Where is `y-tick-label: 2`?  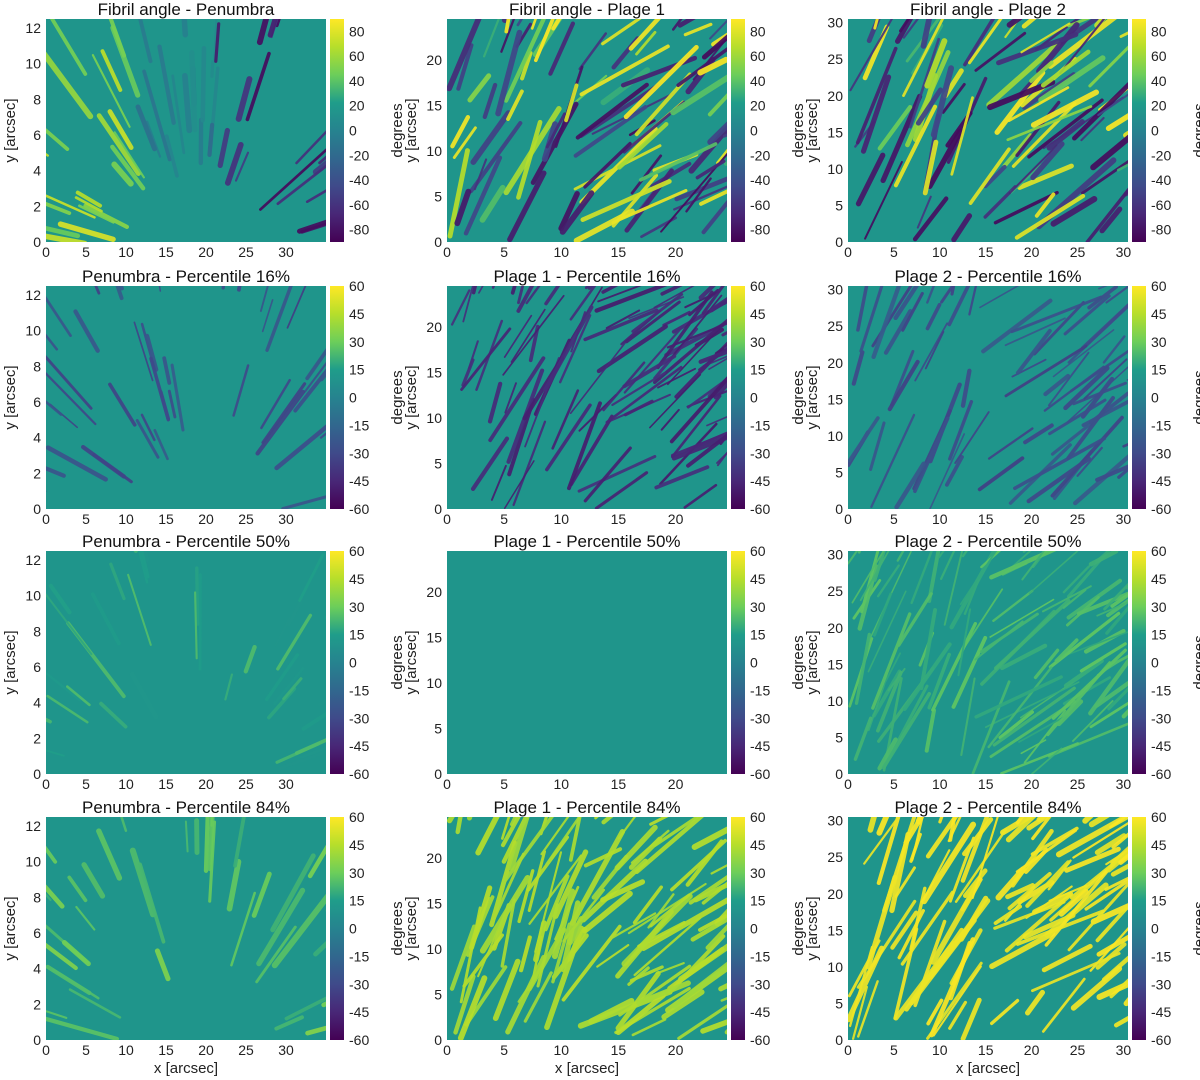 y-tick-label: 2 is located at coordinates (37, 1004).